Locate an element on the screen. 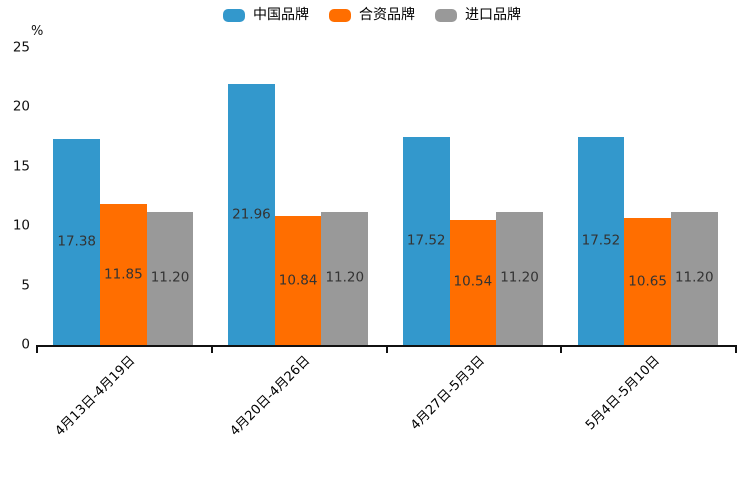  bar-进口品牌-group1 is located at coordinates (170, 278).